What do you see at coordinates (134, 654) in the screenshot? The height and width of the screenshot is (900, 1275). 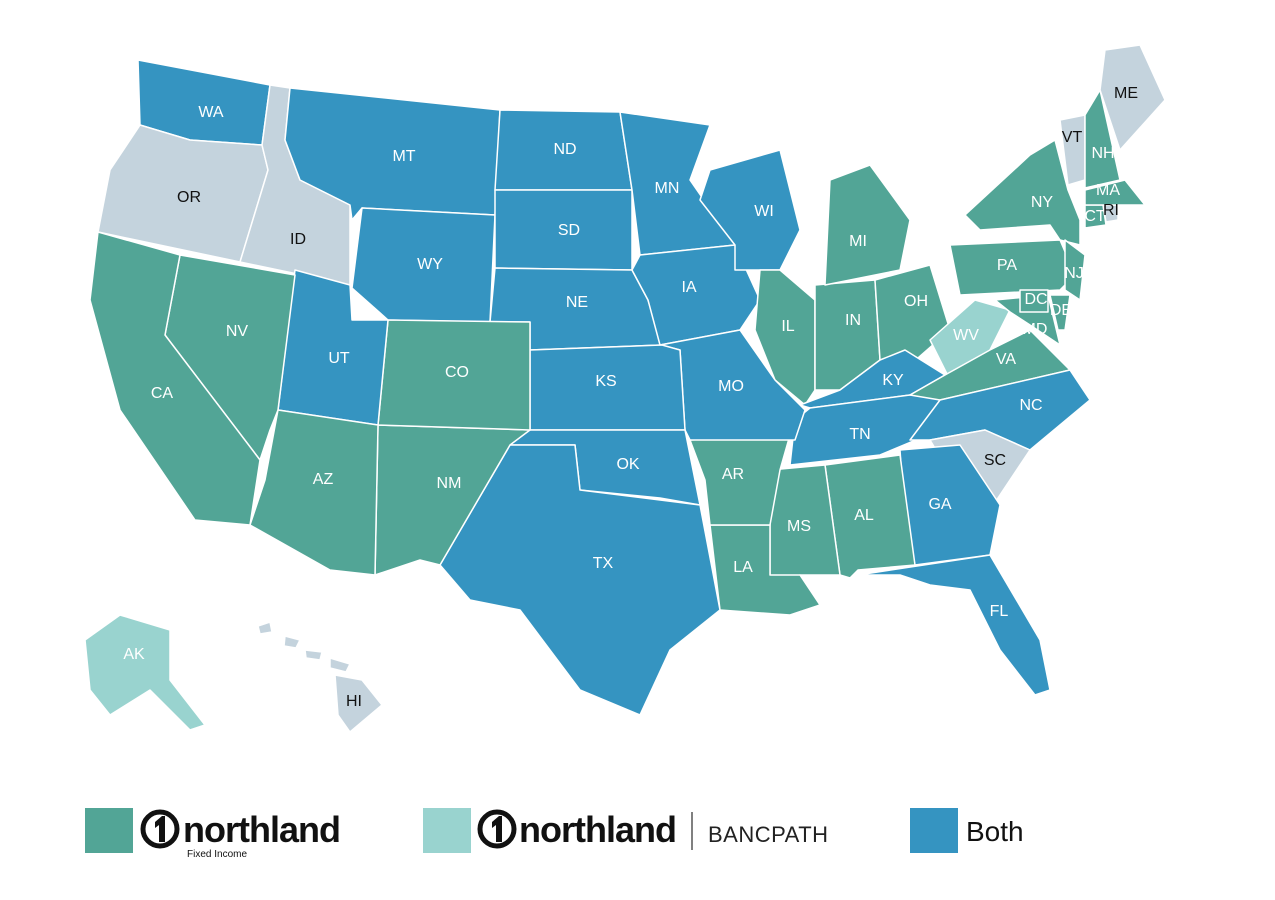 I see `state-label: AK` at bounding box center [134, 654].